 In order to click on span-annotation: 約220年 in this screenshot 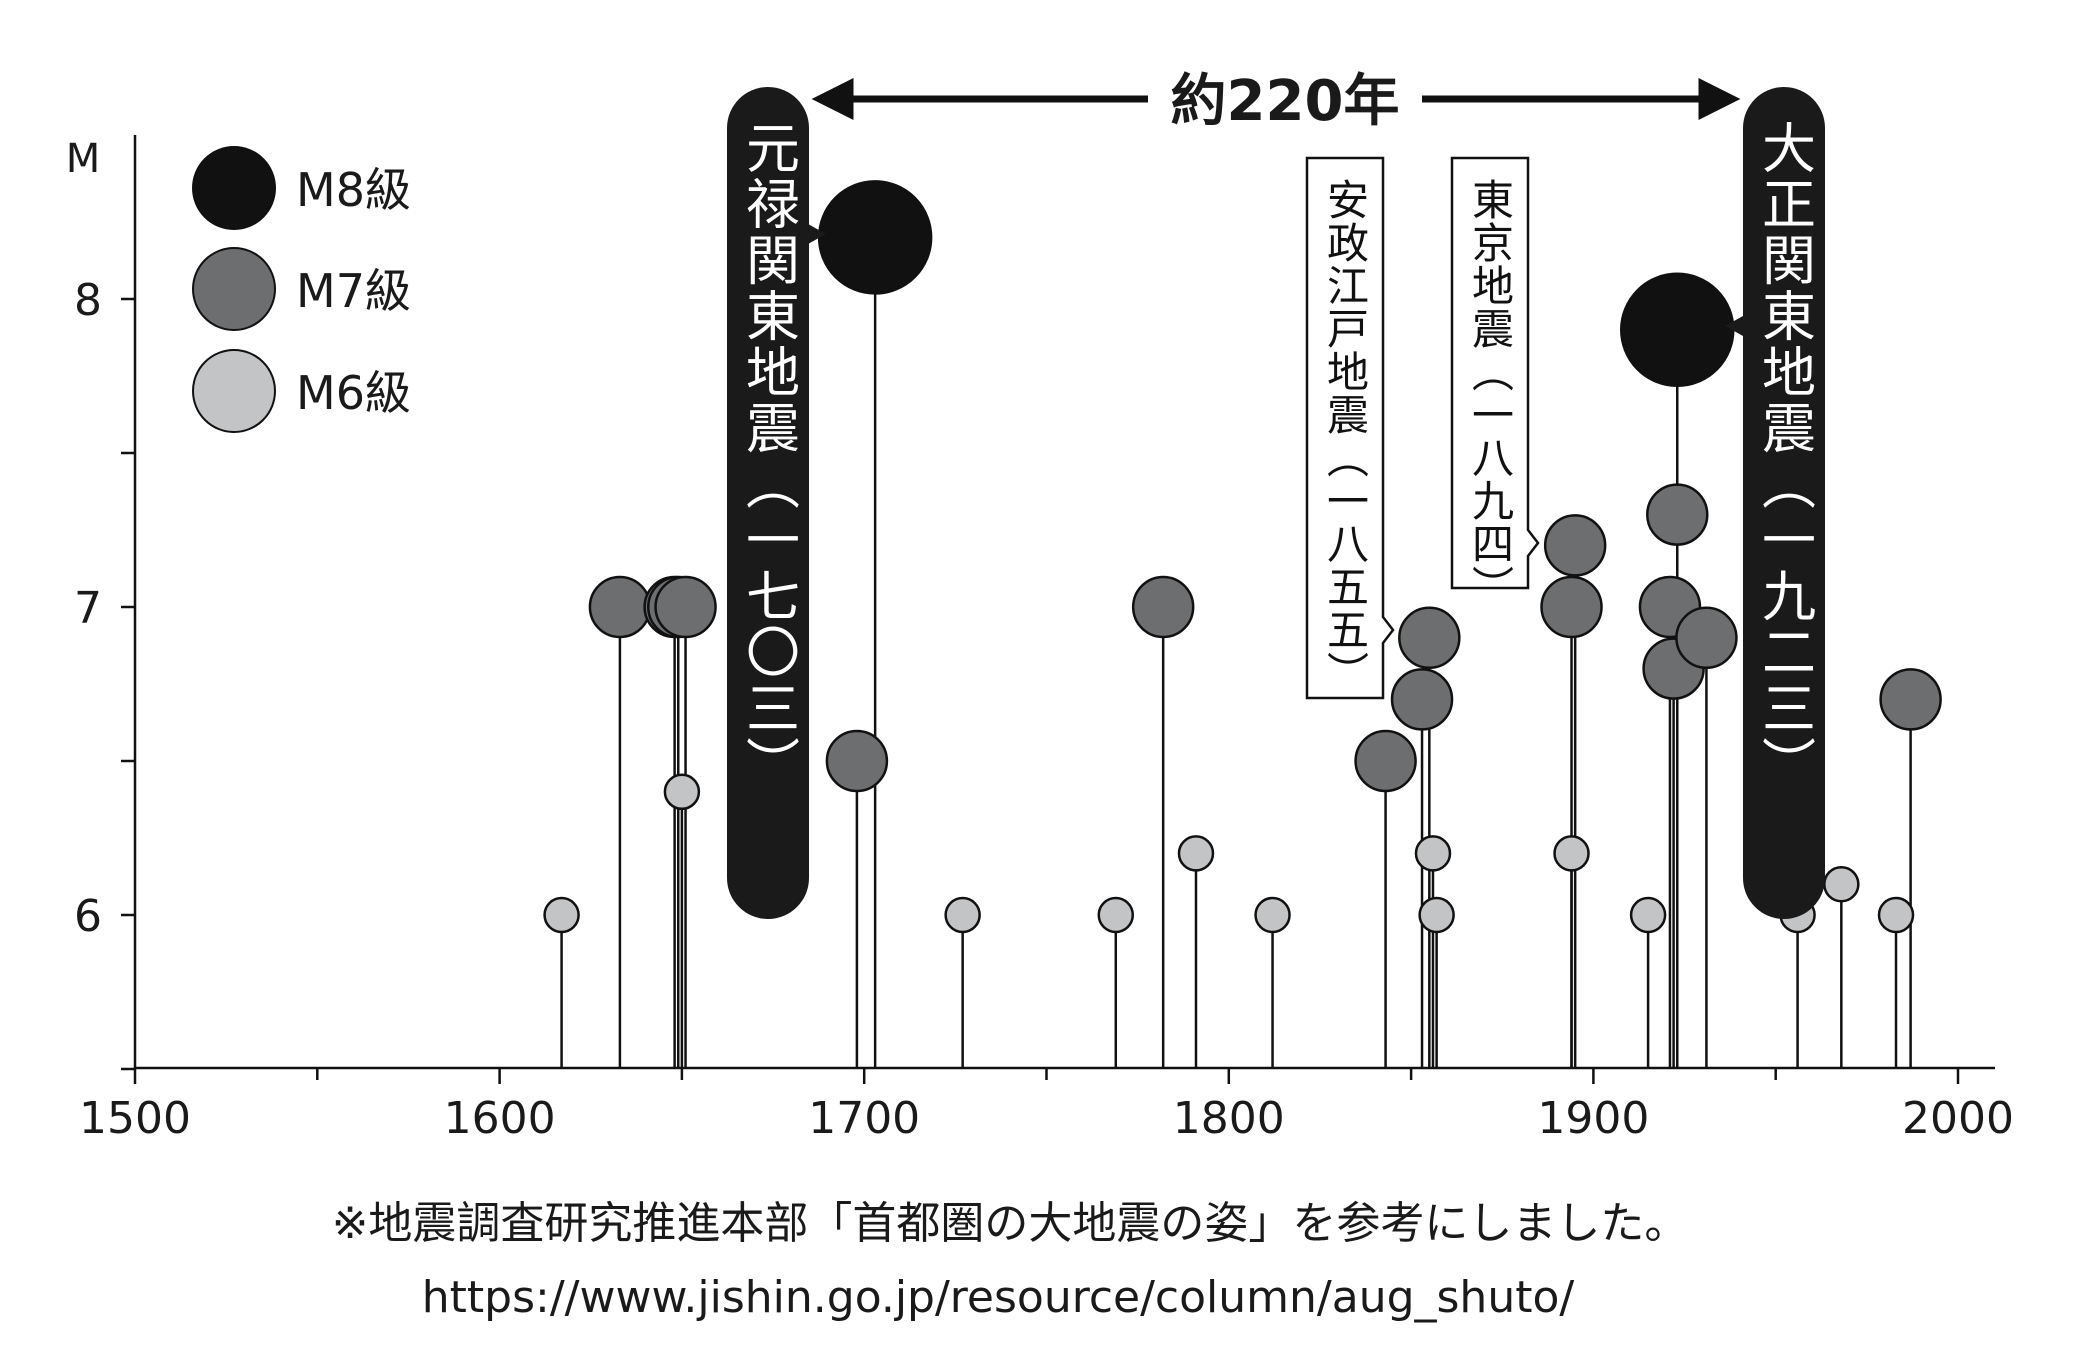, I will do `click(1276, 101)`.